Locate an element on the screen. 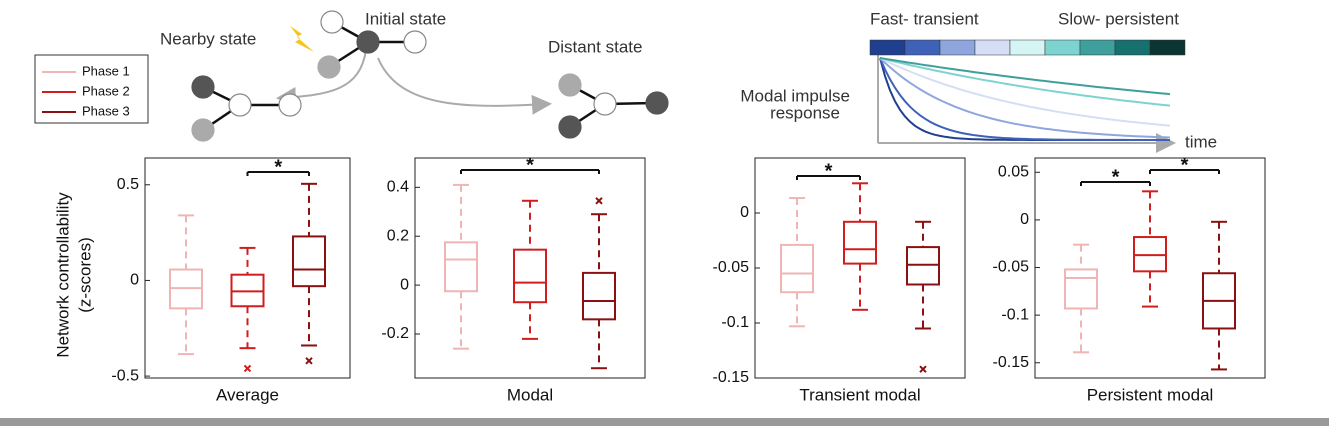  y-tick-label: -0.2 is located at coordinates (395, 333).